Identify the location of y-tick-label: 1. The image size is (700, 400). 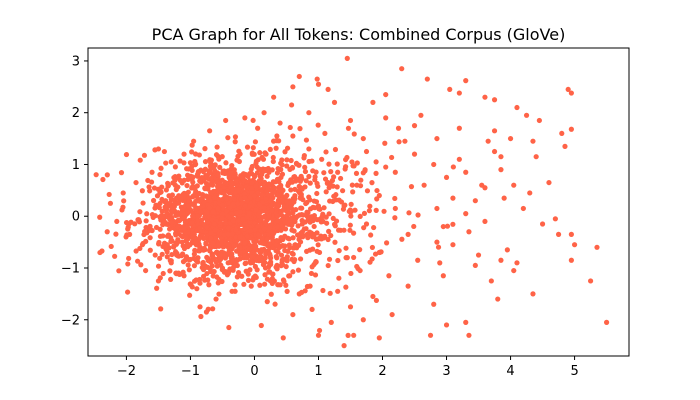
(76, 165).